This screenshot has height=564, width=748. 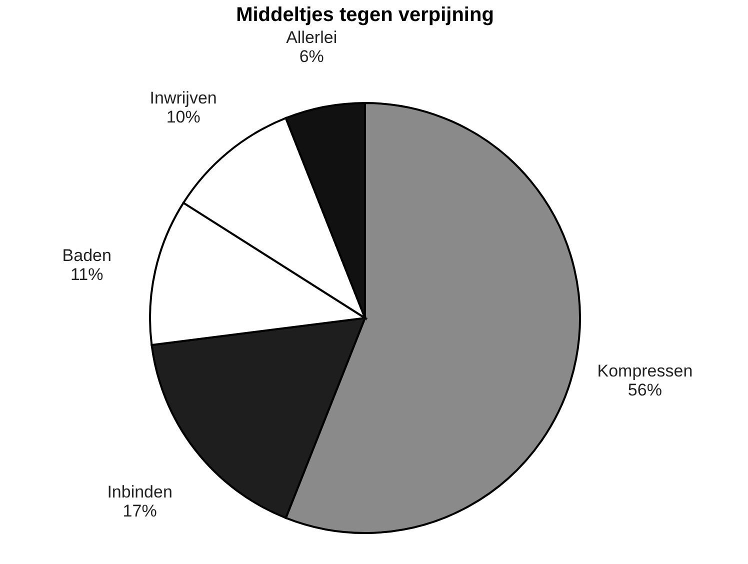 What do you see at coordinates (183, 116) in the screenshot?
I see `data-label: 10%` at bounding box center [183, 116].